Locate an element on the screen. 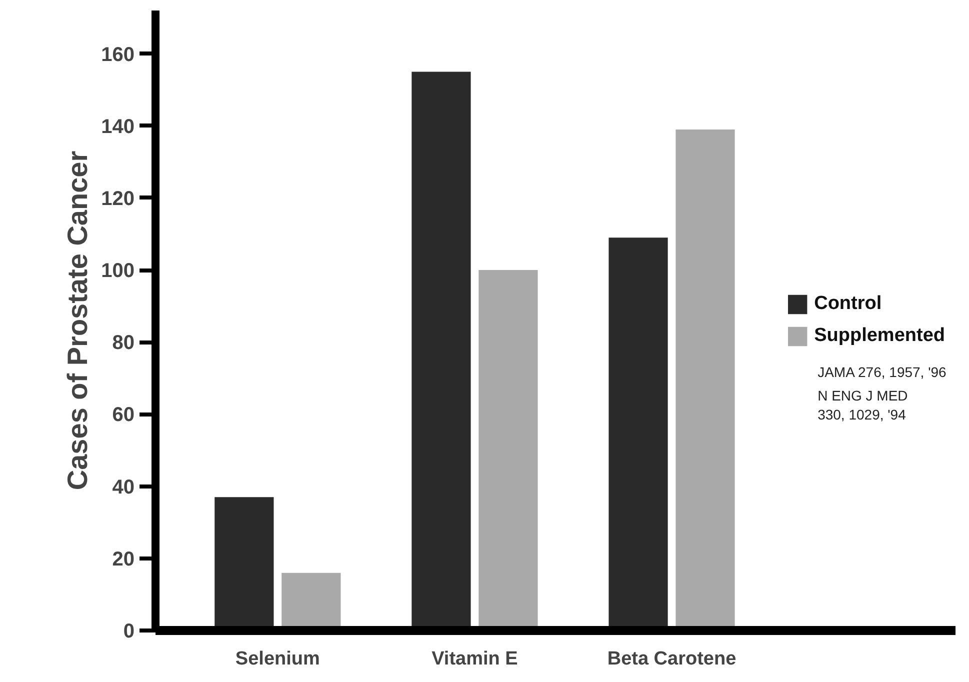 The height and width of the screenshot is (682, 969). y-tick-label: 80 is located at coordinates (123, 343).